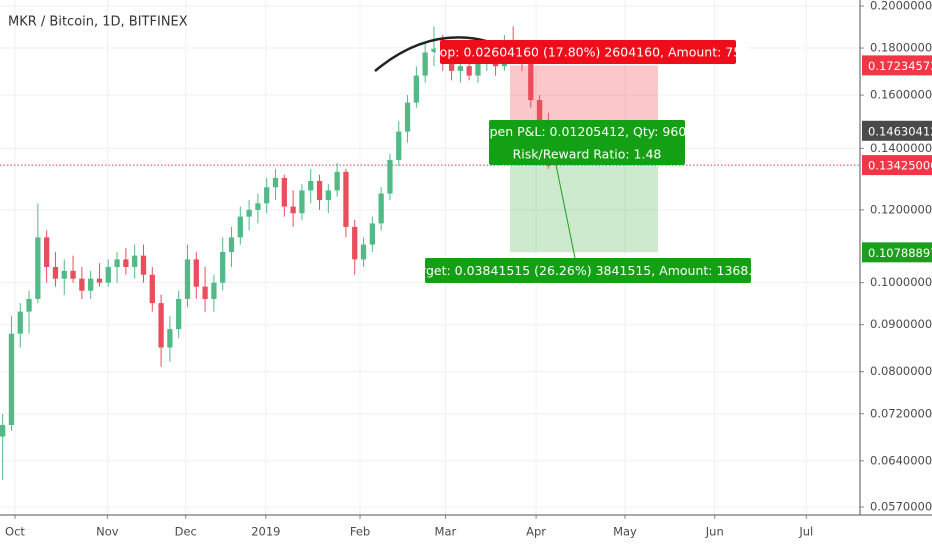  Describe the element at coordinates (360, 532) in the screenshot. I see `x-tick-label: Feb` at that location.